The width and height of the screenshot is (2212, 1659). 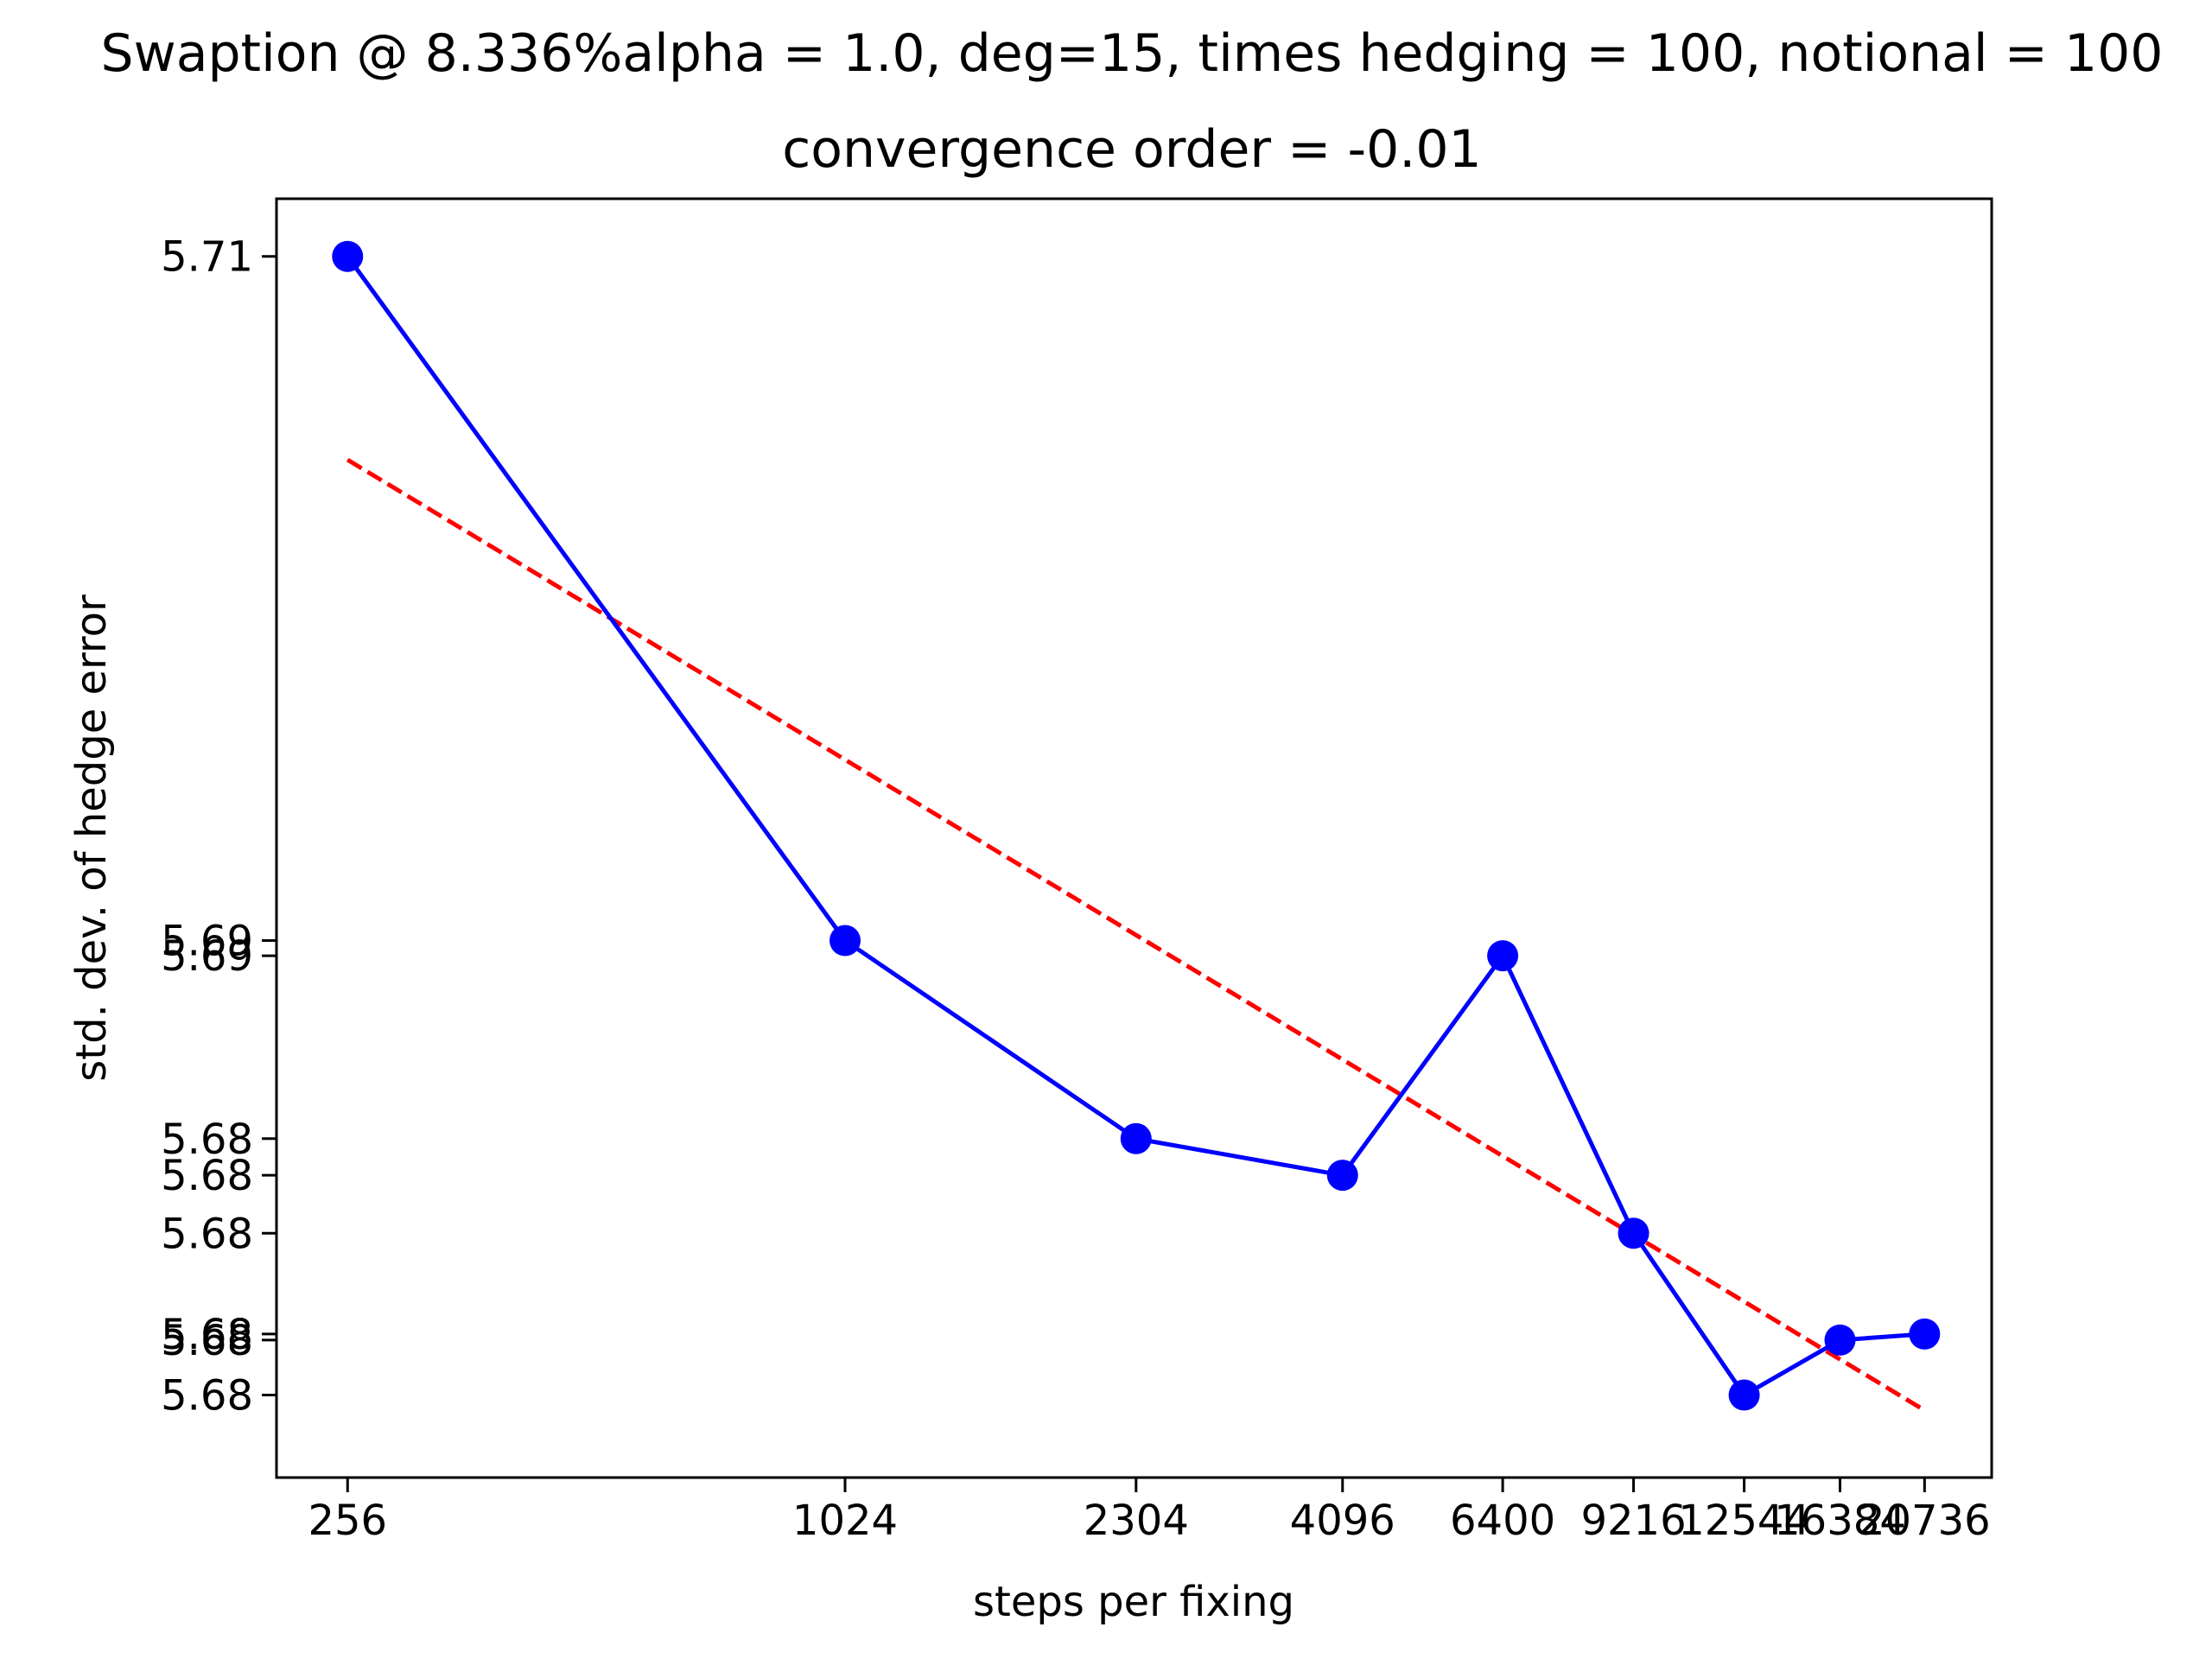 I want to click on y-axis-label: std. dev. of hedge error, so click(x=91, y=838).